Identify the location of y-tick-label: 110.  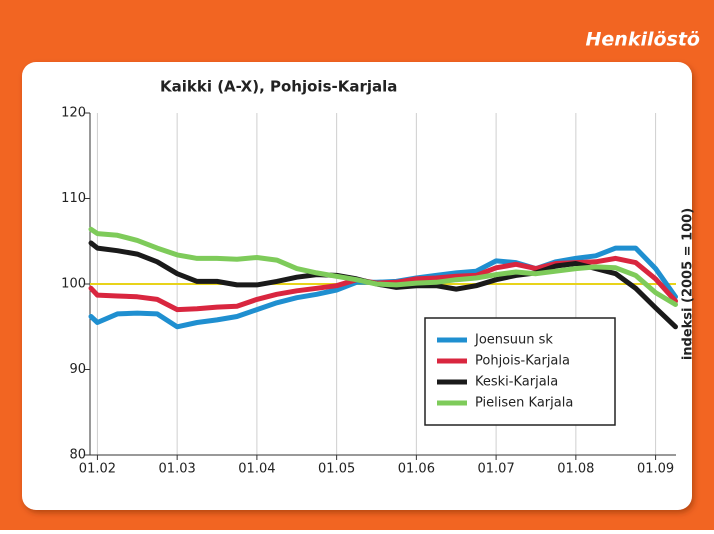
(73, 198).